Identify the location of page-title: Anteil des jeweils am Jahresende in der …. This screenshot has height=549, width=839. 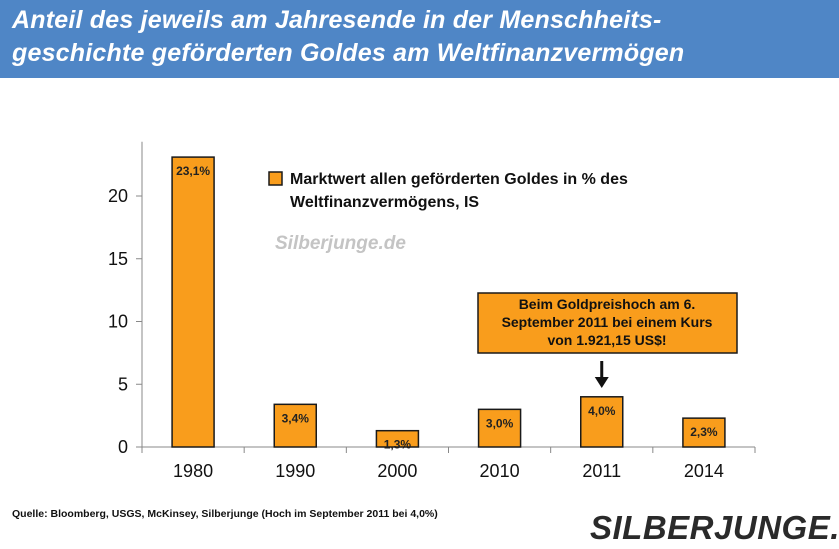
(422, 37).